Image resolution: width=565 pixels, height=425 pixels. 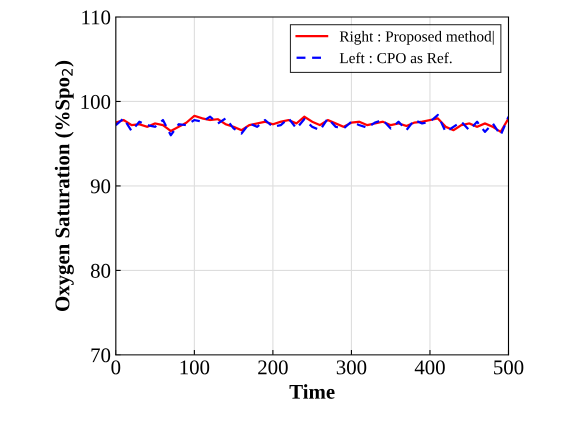 What do you see at coordinates (417, 37) in the screenshot?
I see `legend-label: Right : Proposed method|` at bounding box center [417, 37].